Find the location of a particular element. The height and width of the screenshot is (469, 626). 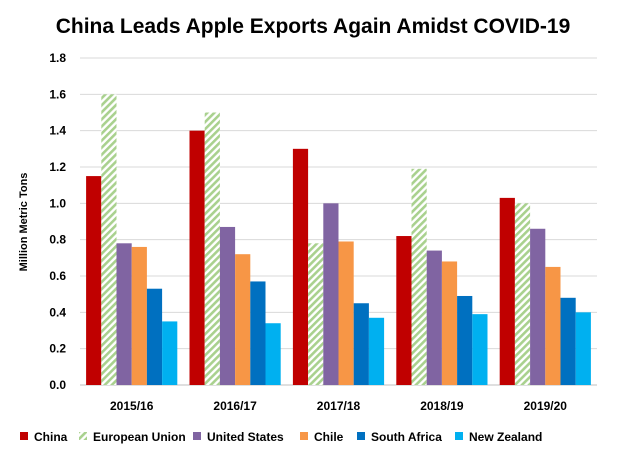

legend-item: United States is located at coordinates (238, 437).